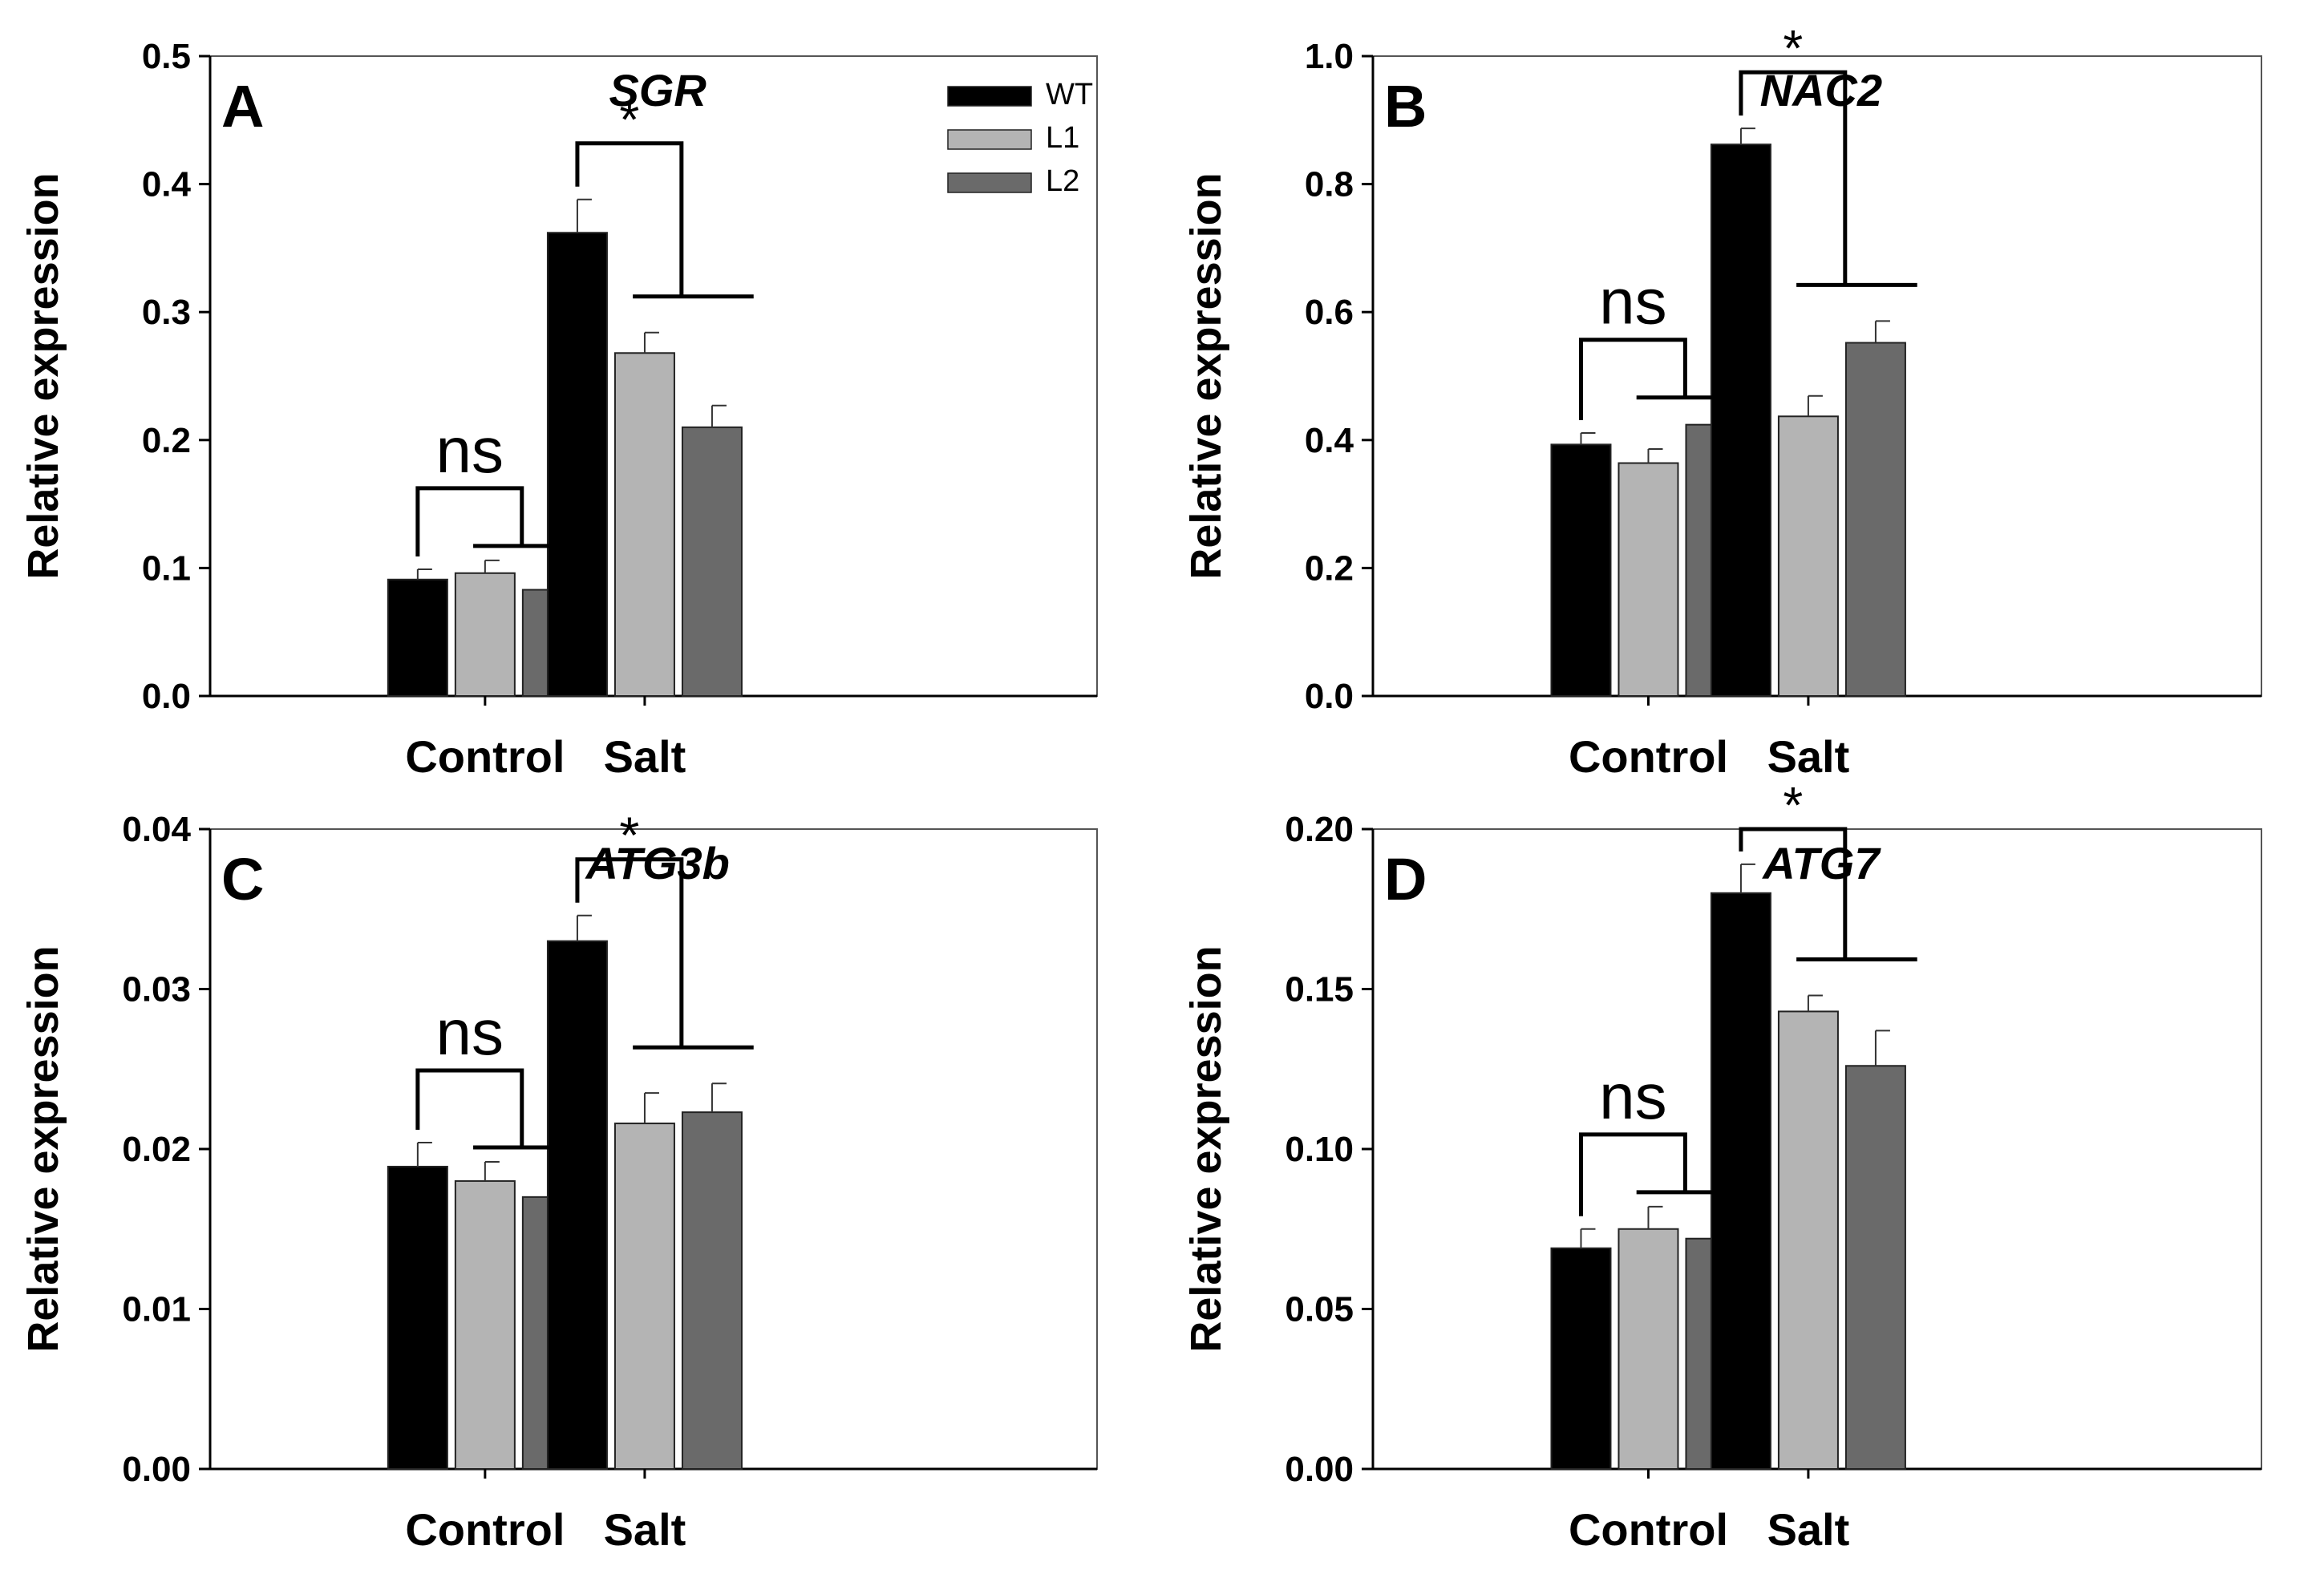 The height and width of the screenshot is (1578, 2324). I want to click on y-tick-label: 0.02, so click(156, 1150).